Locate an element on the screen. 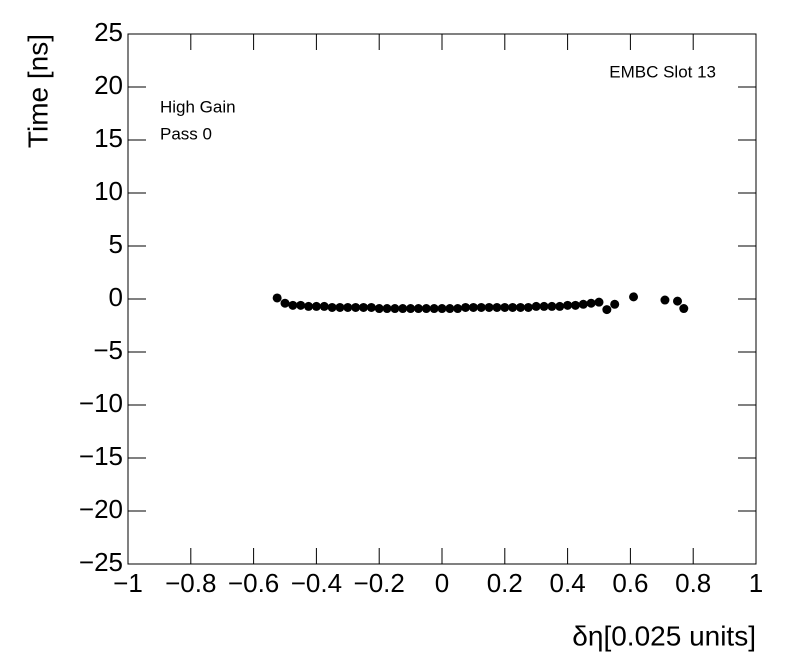 This screenshot has height=672, width=796. x-tick-label: −0.8 is located at coordinates (190, 583).